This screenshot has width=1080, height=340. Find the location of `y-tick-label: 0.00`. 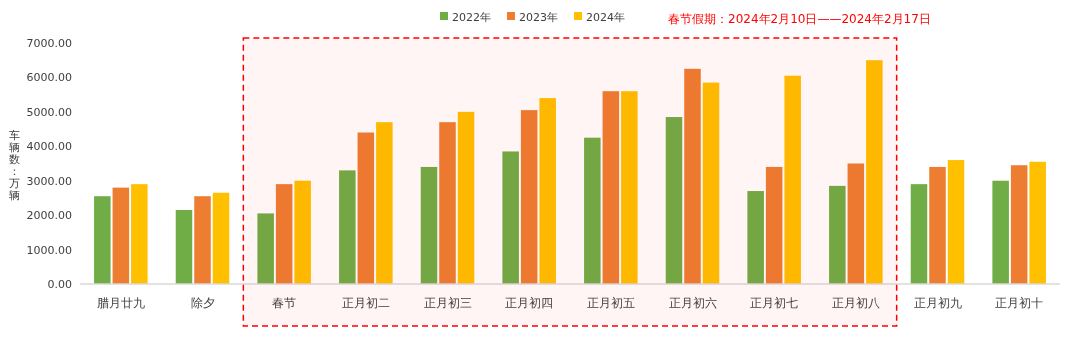

y-tick-label: 0.00 is located at coordinates (59, 284).